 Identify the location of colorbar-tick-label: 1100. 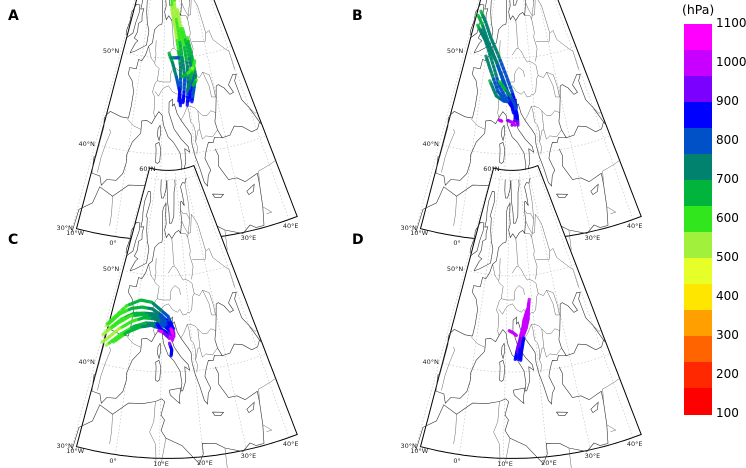
(731, 23).